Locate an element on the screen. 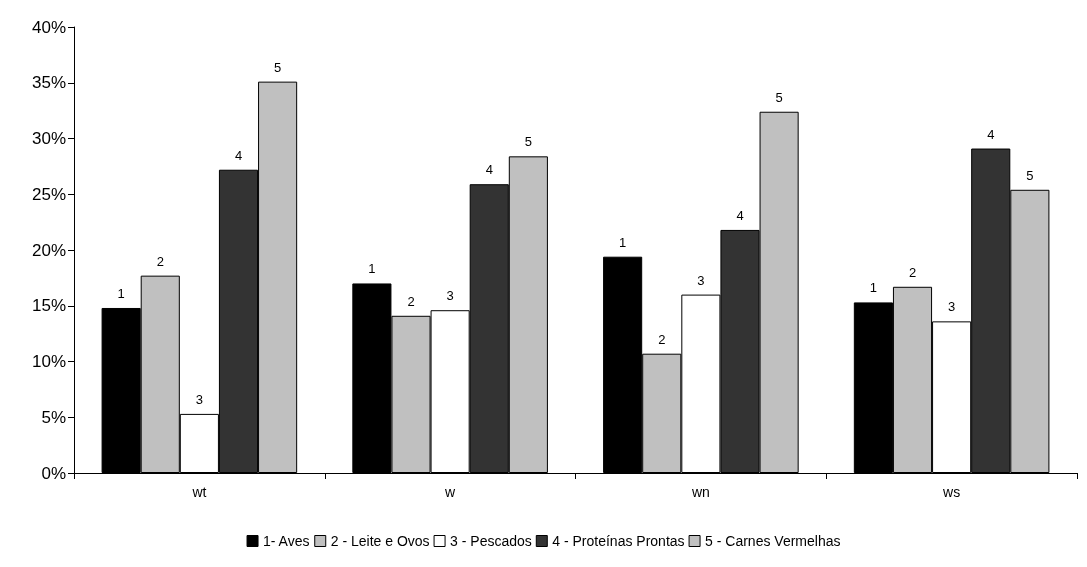  y-tick-label: 20% is located at coordinates (48, 250).